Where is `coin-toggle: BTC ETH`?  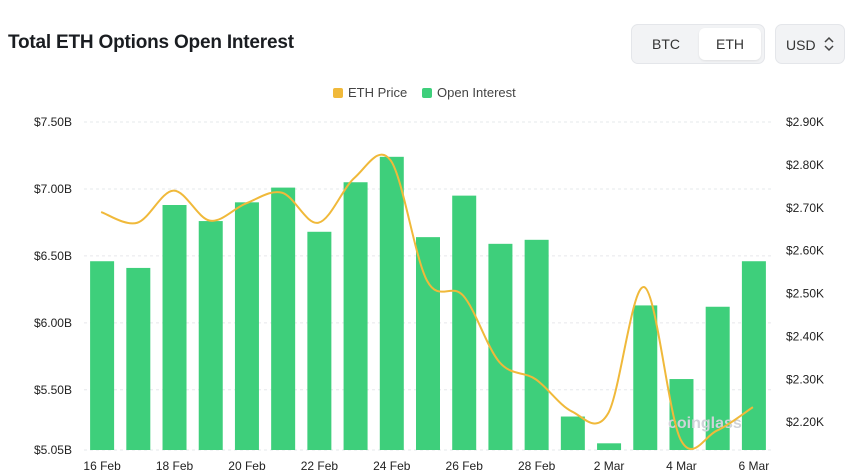 coin-toggle: BTC ETH is located at coordinates (698, 44).